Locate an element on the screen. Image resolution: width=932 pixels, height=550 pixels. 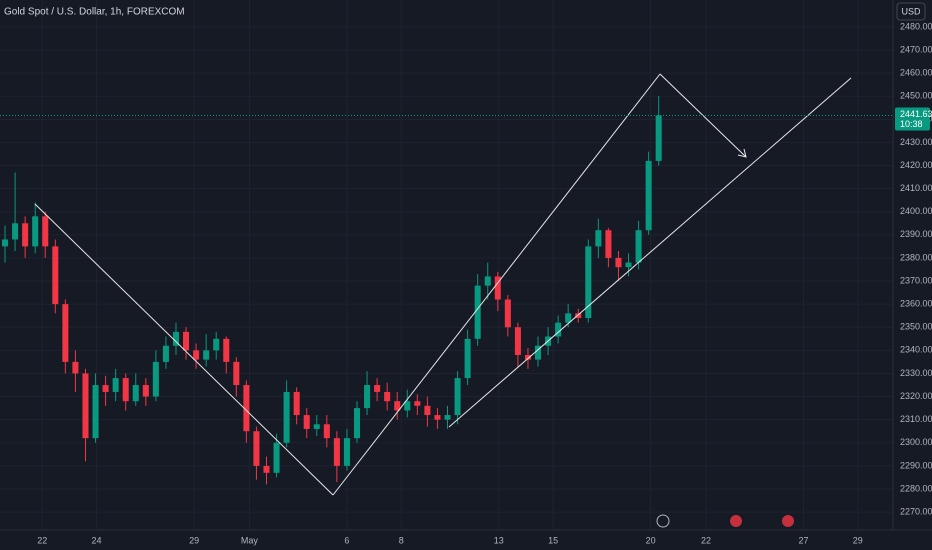
y-tick-label: 2400.00 is located at coordinates (916, 211).